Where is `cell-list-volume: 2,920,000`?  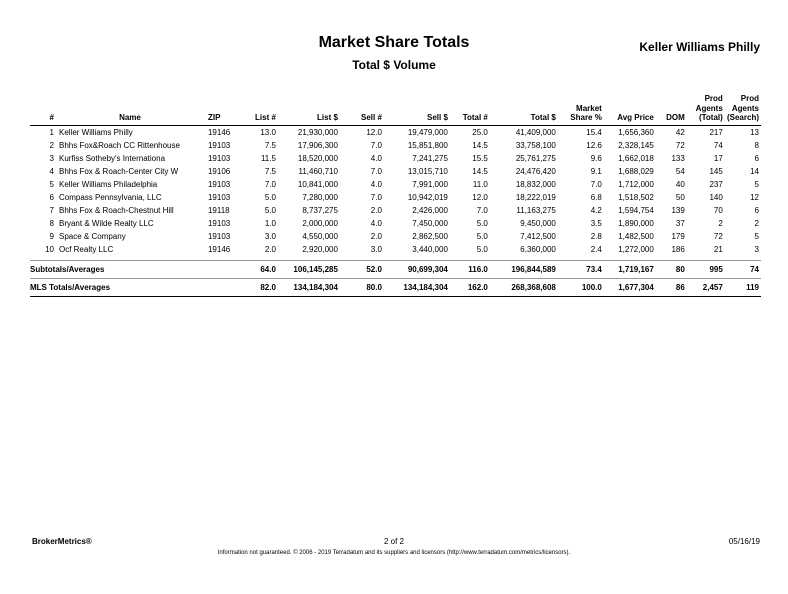 cell-list-volume: 2,920,000 is located at coordinates (320, 249).